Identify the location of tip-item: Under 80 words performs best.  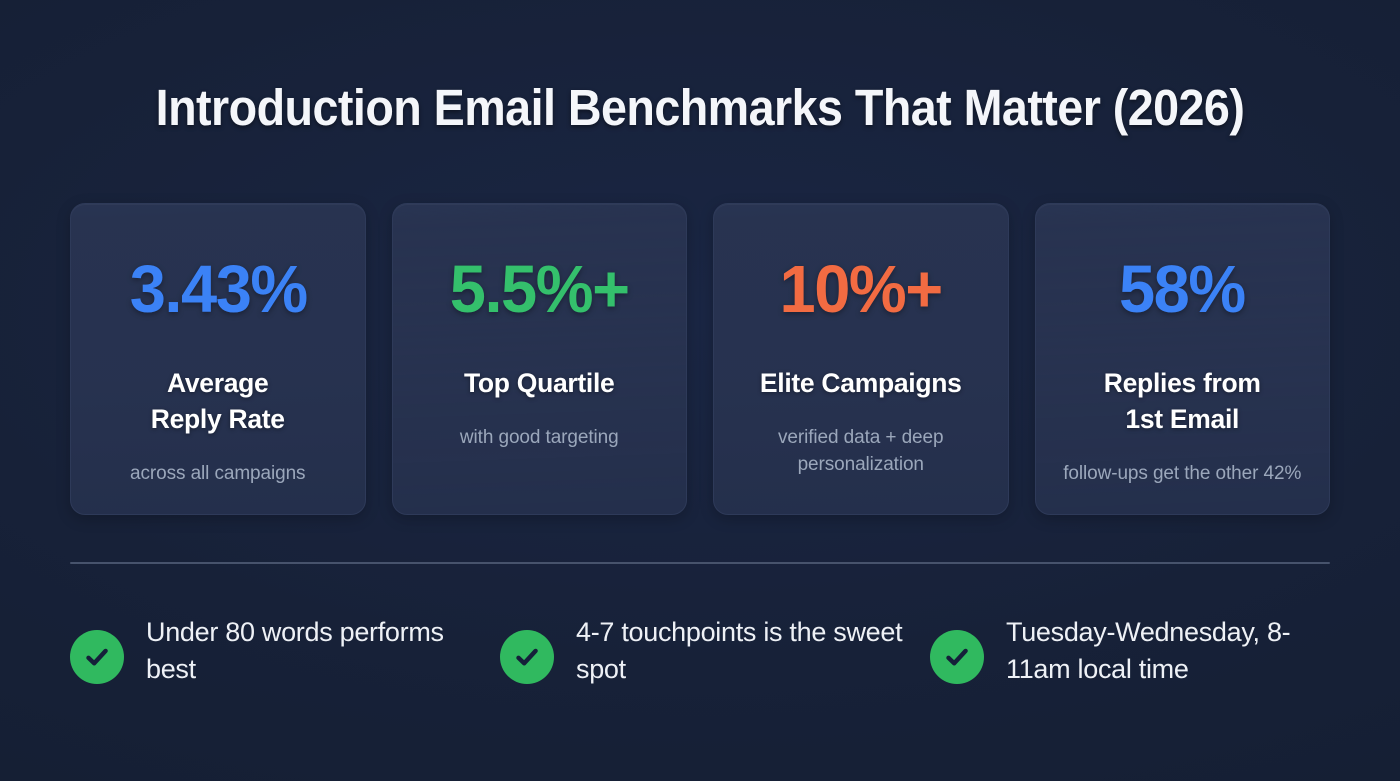
(285, 651).